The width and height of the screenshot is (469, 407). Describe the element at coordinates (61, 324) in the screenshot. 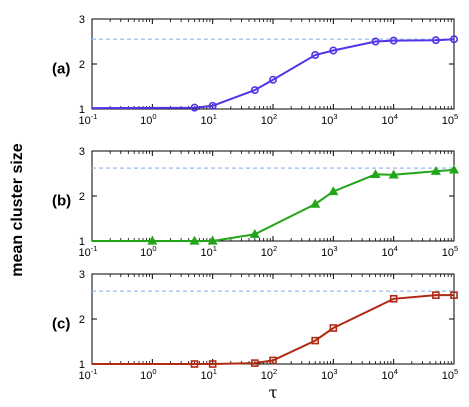

I see `panel-label: (c)` at that location.